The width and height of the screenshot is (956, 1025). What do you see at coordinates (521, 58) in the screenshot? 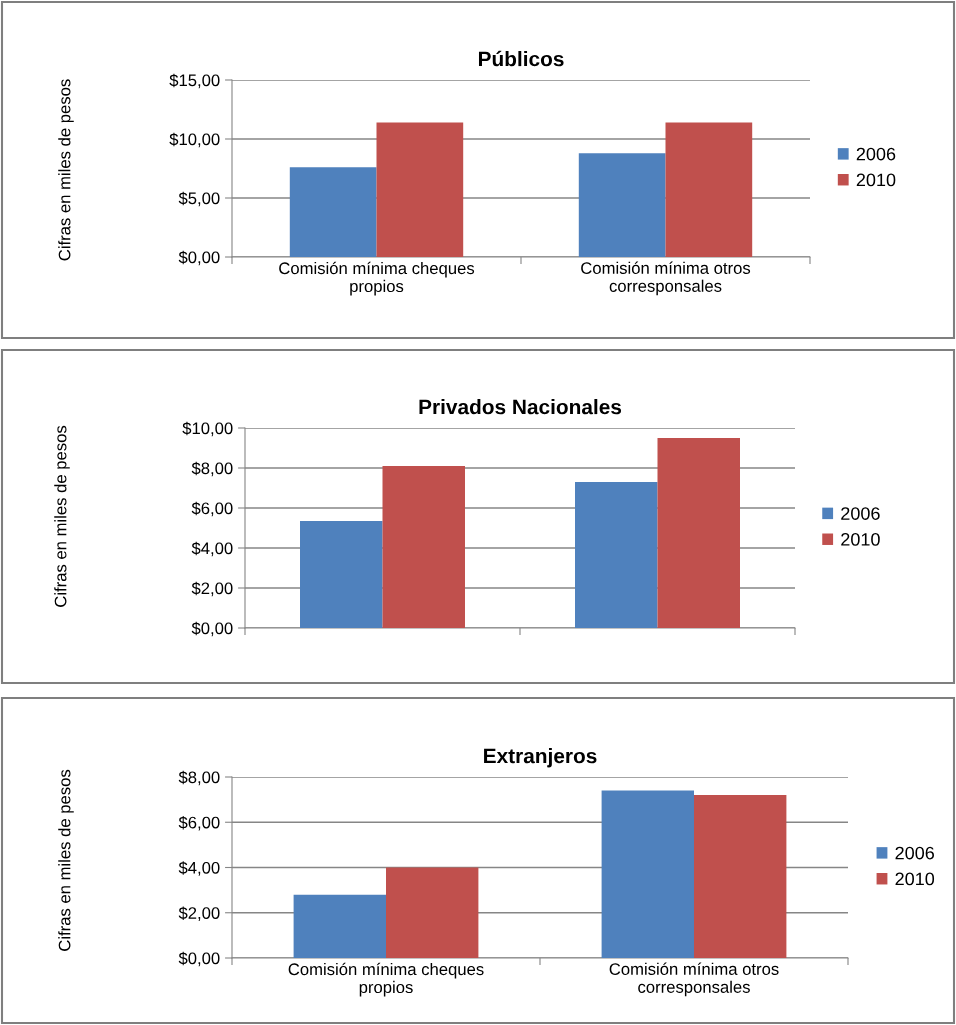
I see `chart-title: Públicos` at bounding box center [521, 58].